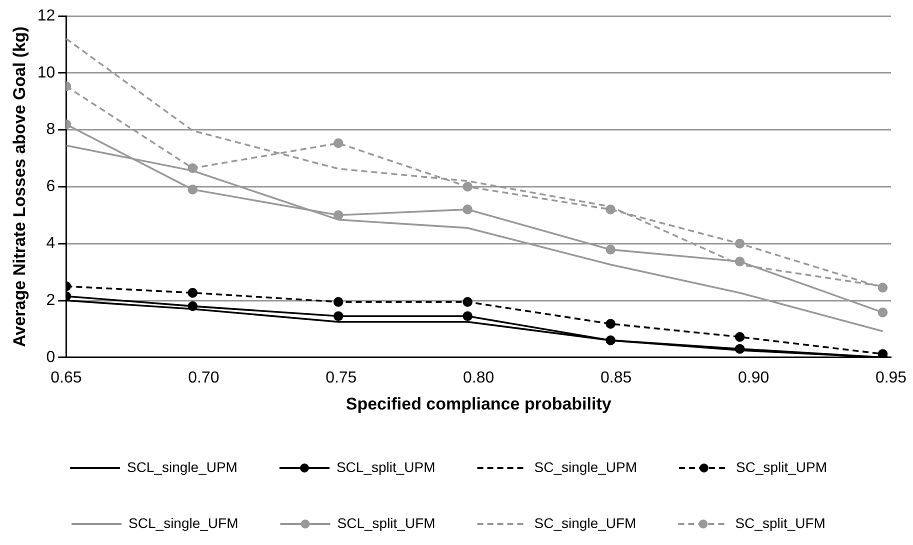 The width and height of the screenshot is (913, 545). I want to click on legend-label: SCL_single_UFM, so click(183, 522).